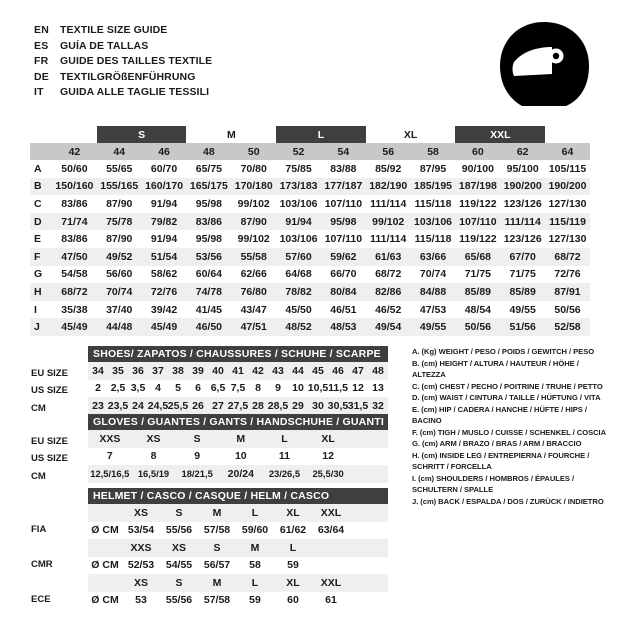 The image size is (620, 620). I want to click on table-cell: 37/40, so click(119, 309).